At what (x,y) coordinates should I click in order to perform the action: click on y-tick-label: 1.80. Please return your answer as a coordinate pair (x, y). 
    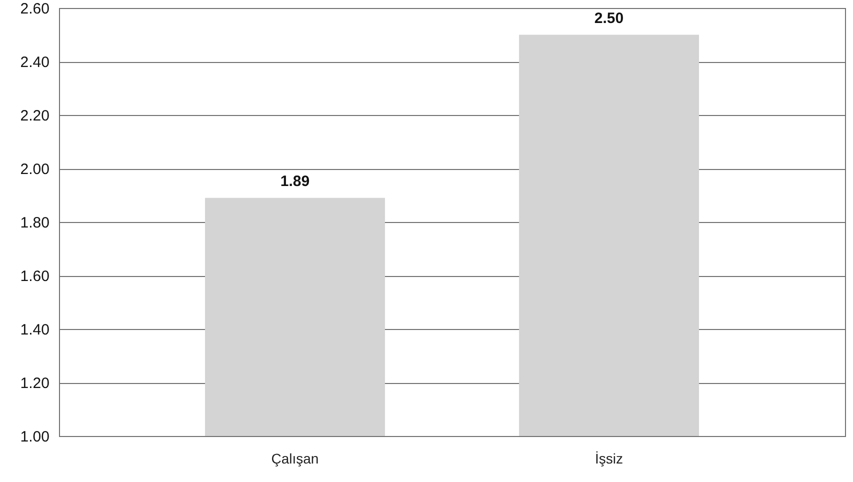
    Looking at the image, I should click on (35, 223).